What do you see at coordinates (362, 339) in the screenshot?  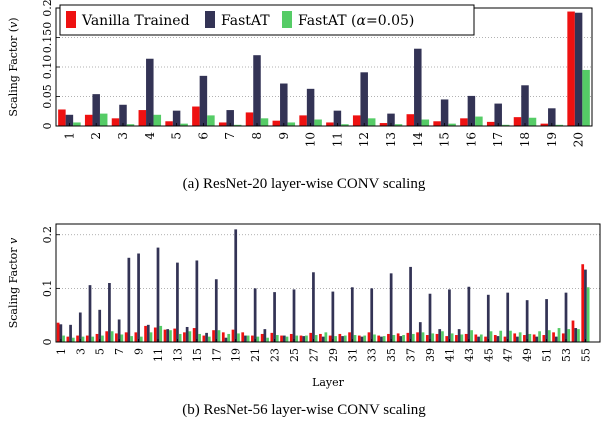 I see `b-bar-s2-c32` at bounding box center [362, 339].